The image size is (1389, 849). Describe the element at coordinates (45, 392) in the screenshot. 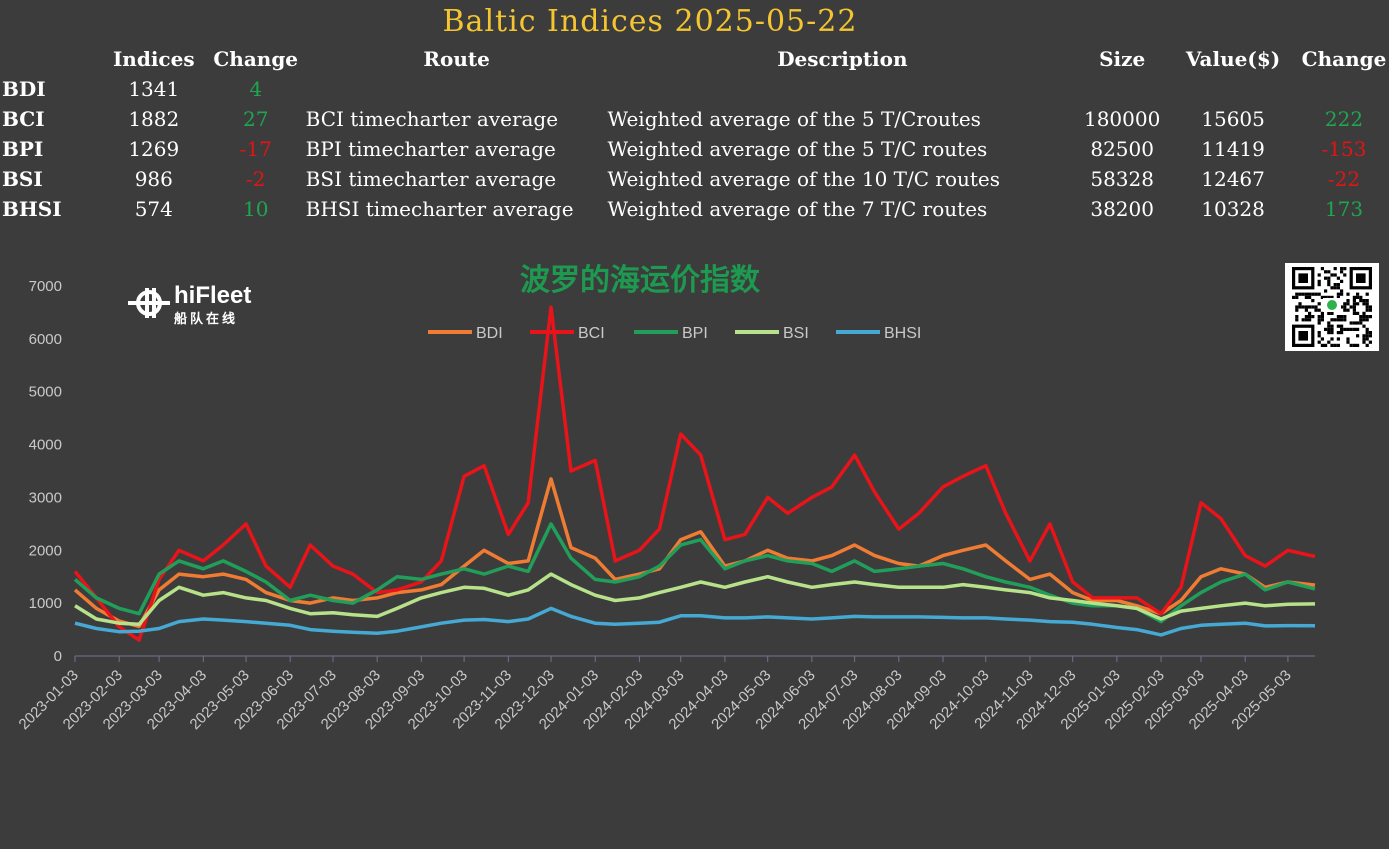

I see `y-tick-label: 5000` at that location.